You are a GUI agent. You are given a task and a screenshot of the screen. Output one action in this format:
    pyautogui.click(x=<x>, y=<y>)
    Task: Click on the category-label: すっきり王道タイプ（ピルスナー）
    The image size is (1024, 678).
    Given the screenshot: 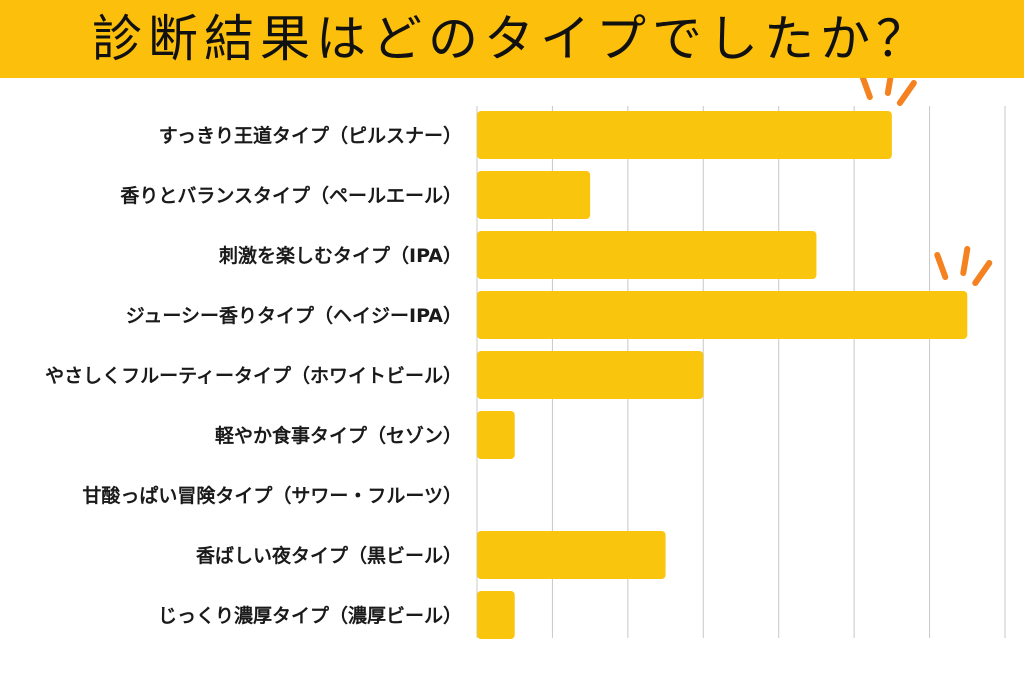 What is the action you would take?
    pyautogui.click(x=310, y=135)
    